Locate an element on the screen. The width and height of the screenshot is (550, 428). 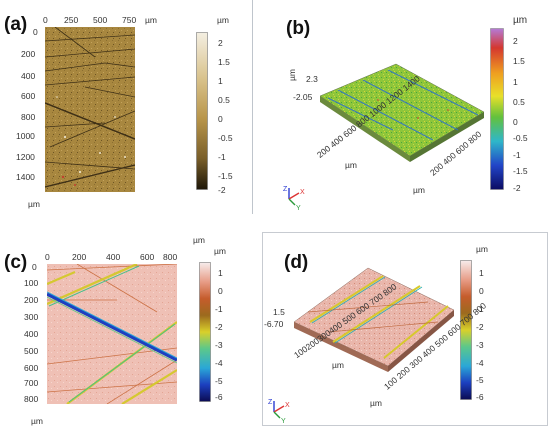
panel-b-cbar-tick: -1.5 is located at coordinates (520, 171).